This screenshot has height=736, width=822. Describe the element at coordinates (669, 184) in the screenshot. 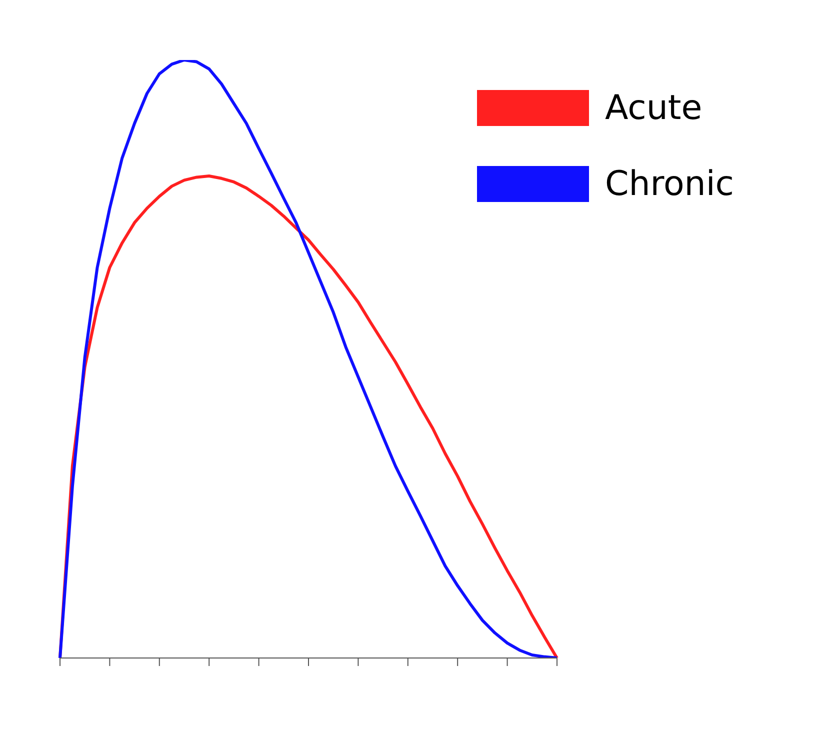

I see `legend-label: Chronic` at that location.